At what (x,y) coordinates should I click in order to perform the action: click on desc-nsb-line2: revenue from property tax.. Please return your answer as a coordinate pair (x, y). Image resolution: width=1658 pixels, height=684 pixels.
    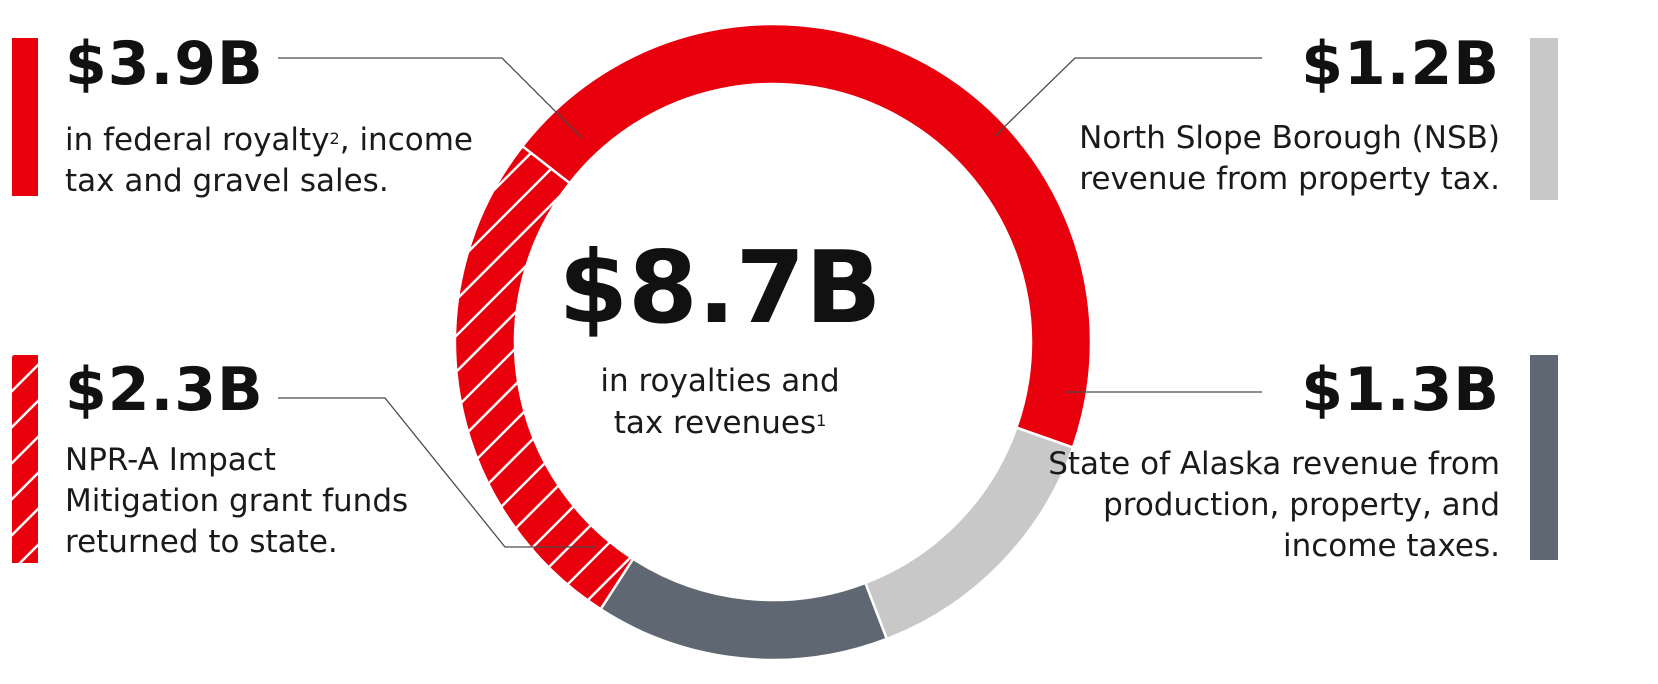
    Looking at the image, I should click on (1289, 179).